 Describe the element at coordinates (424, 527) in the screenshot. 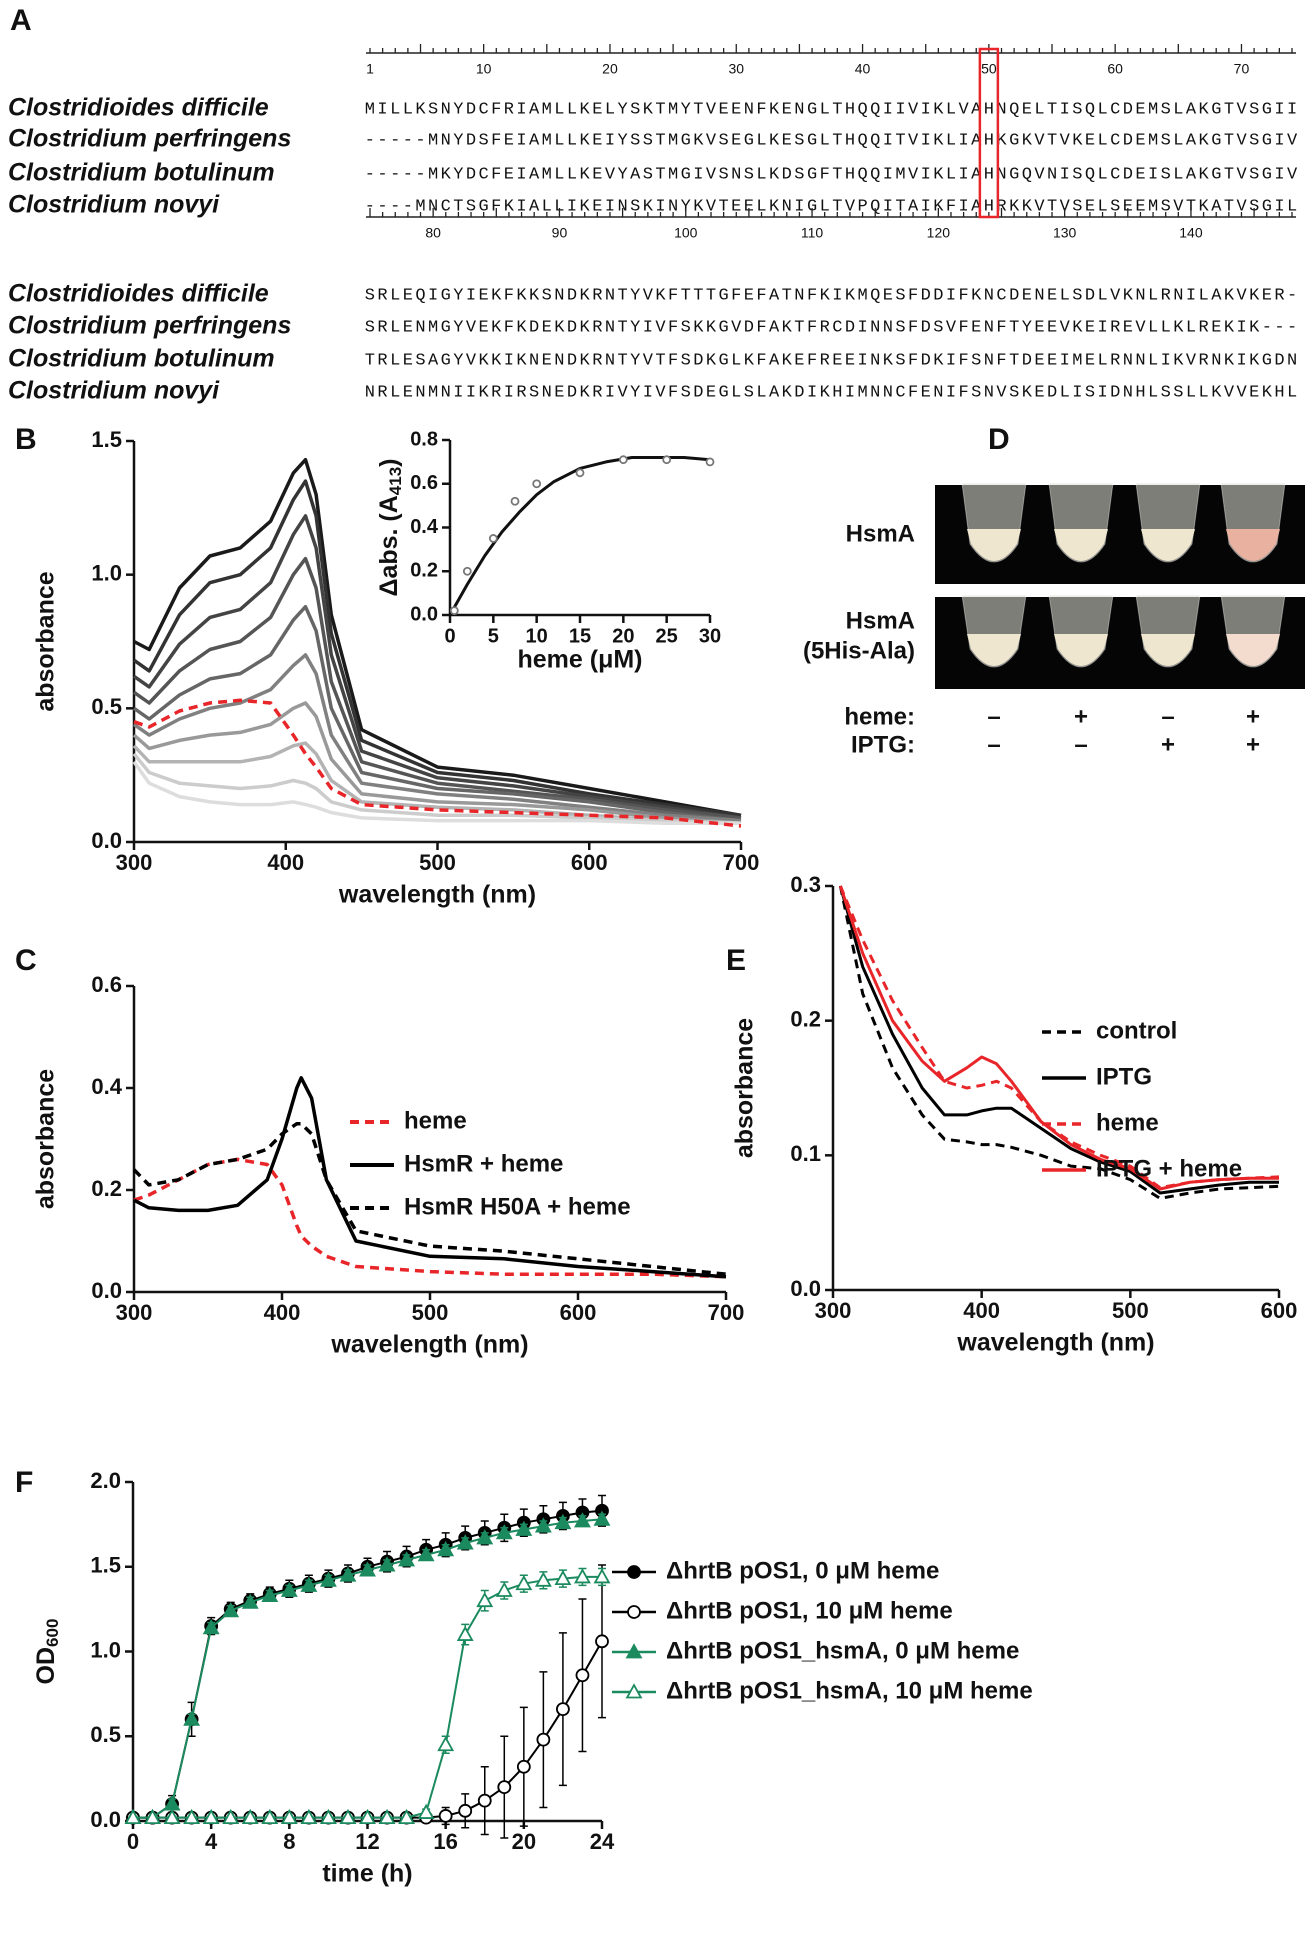

I see `y-tick-label: 0.4` at that location.